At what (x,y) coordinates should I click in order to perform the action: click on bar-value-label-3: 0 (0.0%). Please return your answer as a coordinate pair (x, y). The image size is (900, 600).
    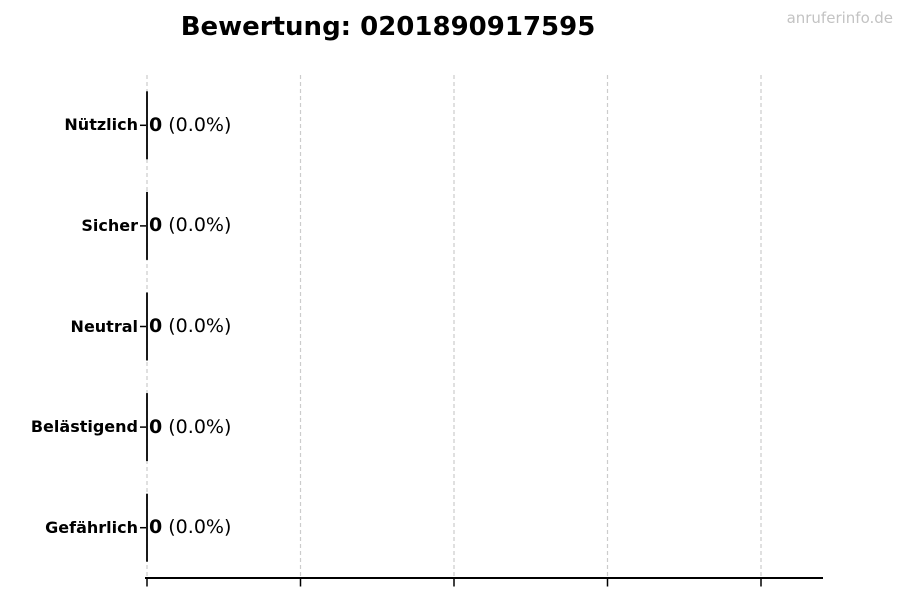
    Looking at the image, I should click on (190, 427).